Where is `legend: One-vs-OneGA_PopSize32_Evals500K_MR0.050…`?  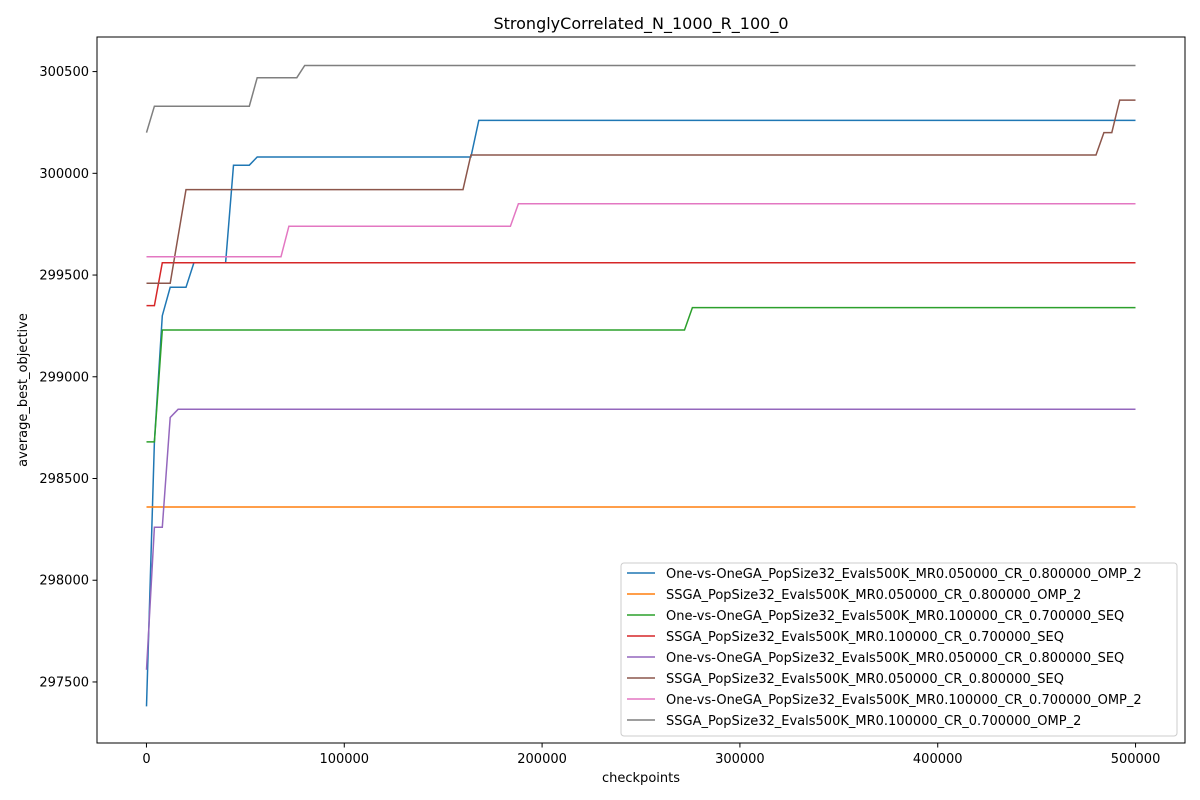
legend: One-vs-OneGA_PopSize32_Evals500K_MR0.050… is located at coordinates (899, 649).